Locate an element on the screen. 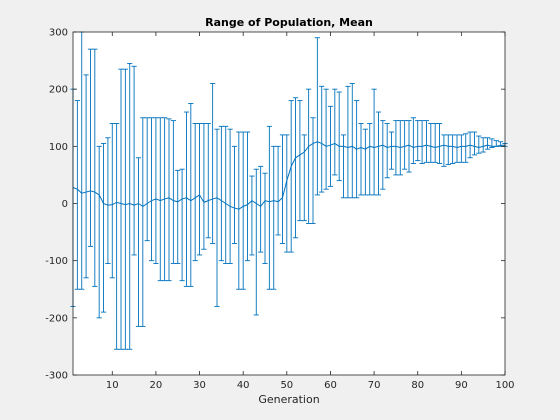 Image resolution: width=560 pixels, height=420 pixels. y-tick-label: -200 is located at coordinates (56, 318).